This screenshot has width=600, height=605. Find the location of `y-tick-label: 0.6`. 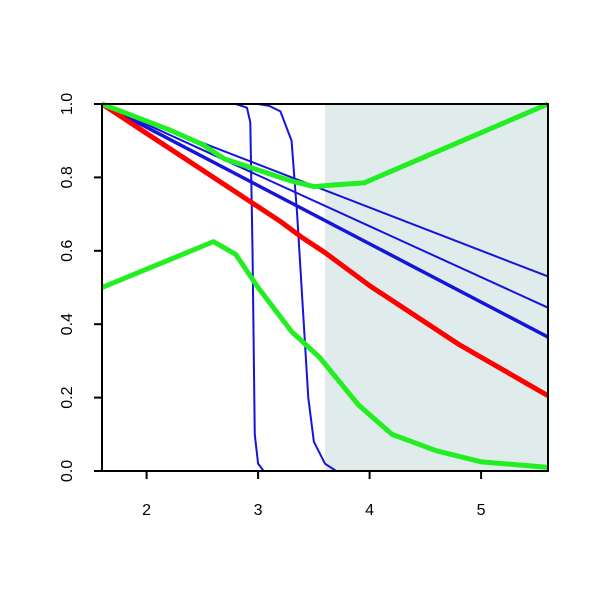

y-tick-label: 0.6 is located at coordinates (67, 251).